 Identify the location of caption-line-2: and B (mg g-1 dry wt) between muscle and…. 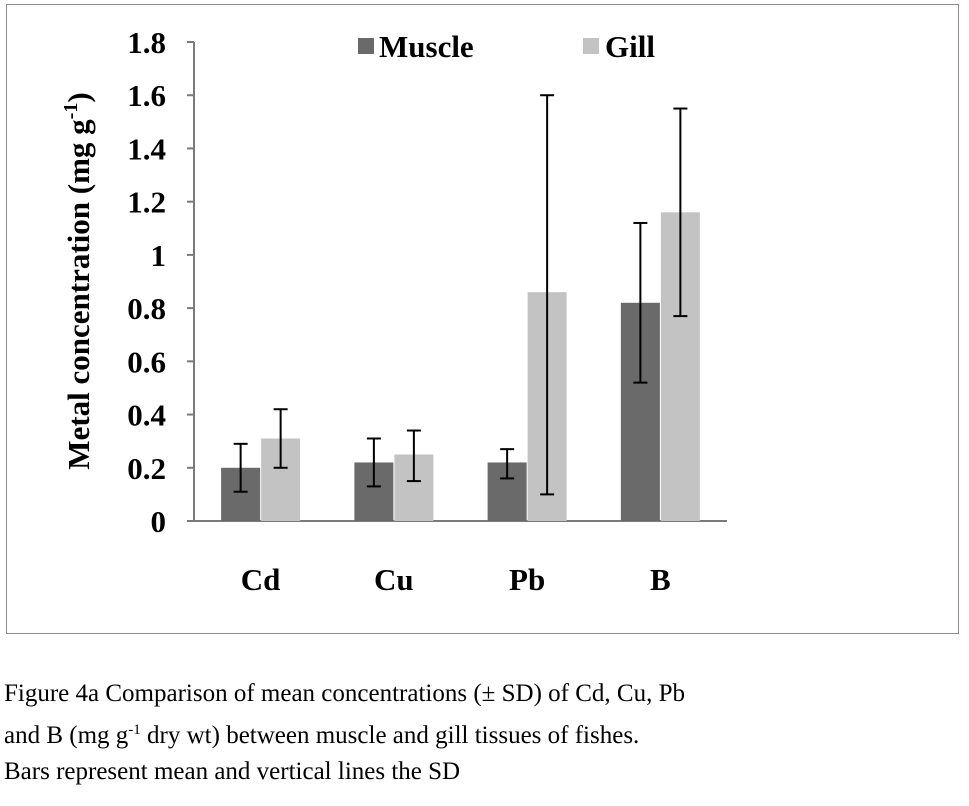
(481, 733).